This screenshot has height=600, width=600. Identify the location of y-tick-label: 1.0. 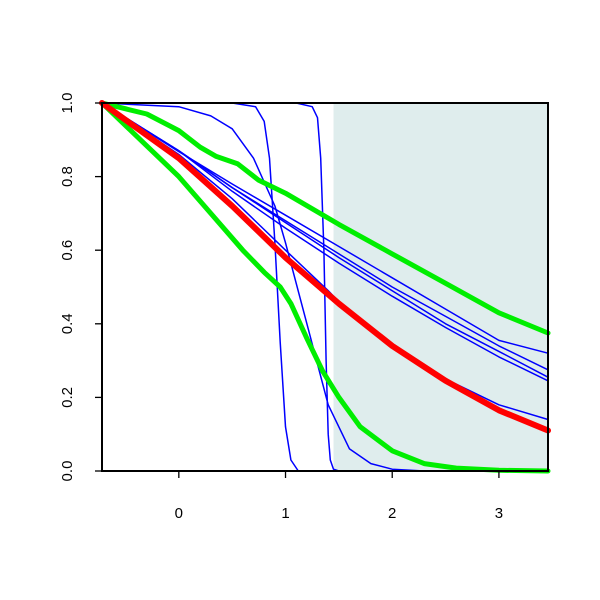
(67, 103).